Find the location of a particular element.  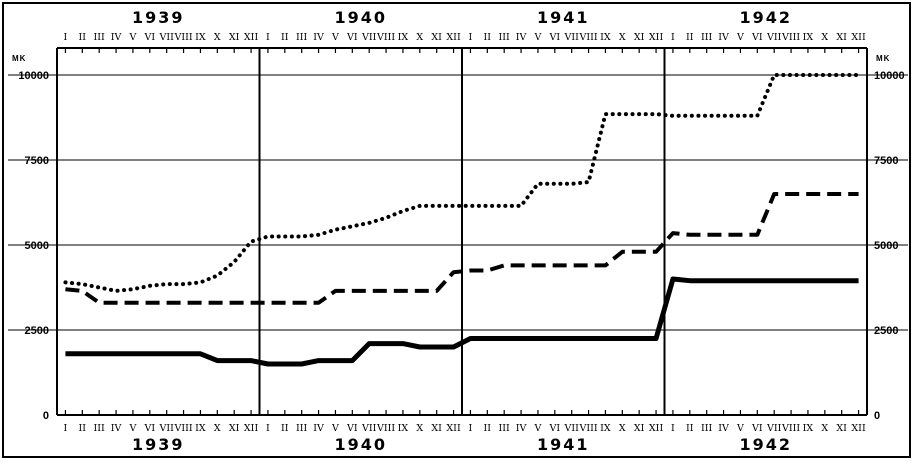

month-label-top-1940-VIII: VIII is located at coordinates (385, 37).